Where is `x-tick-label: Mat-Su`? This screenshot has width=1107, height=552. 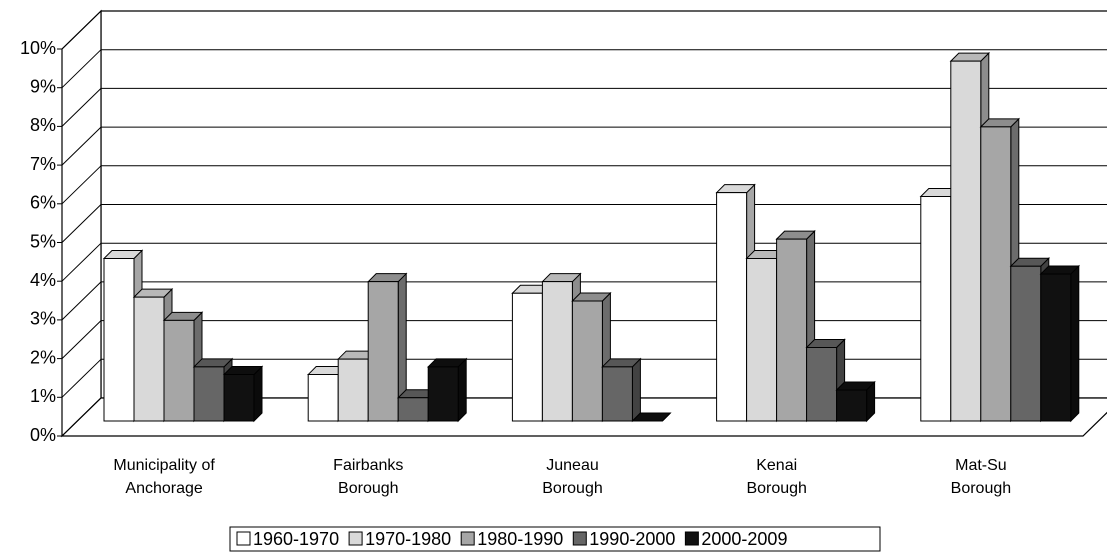
x-tick-label: Mat-Su is located at coordinates (981, 465).